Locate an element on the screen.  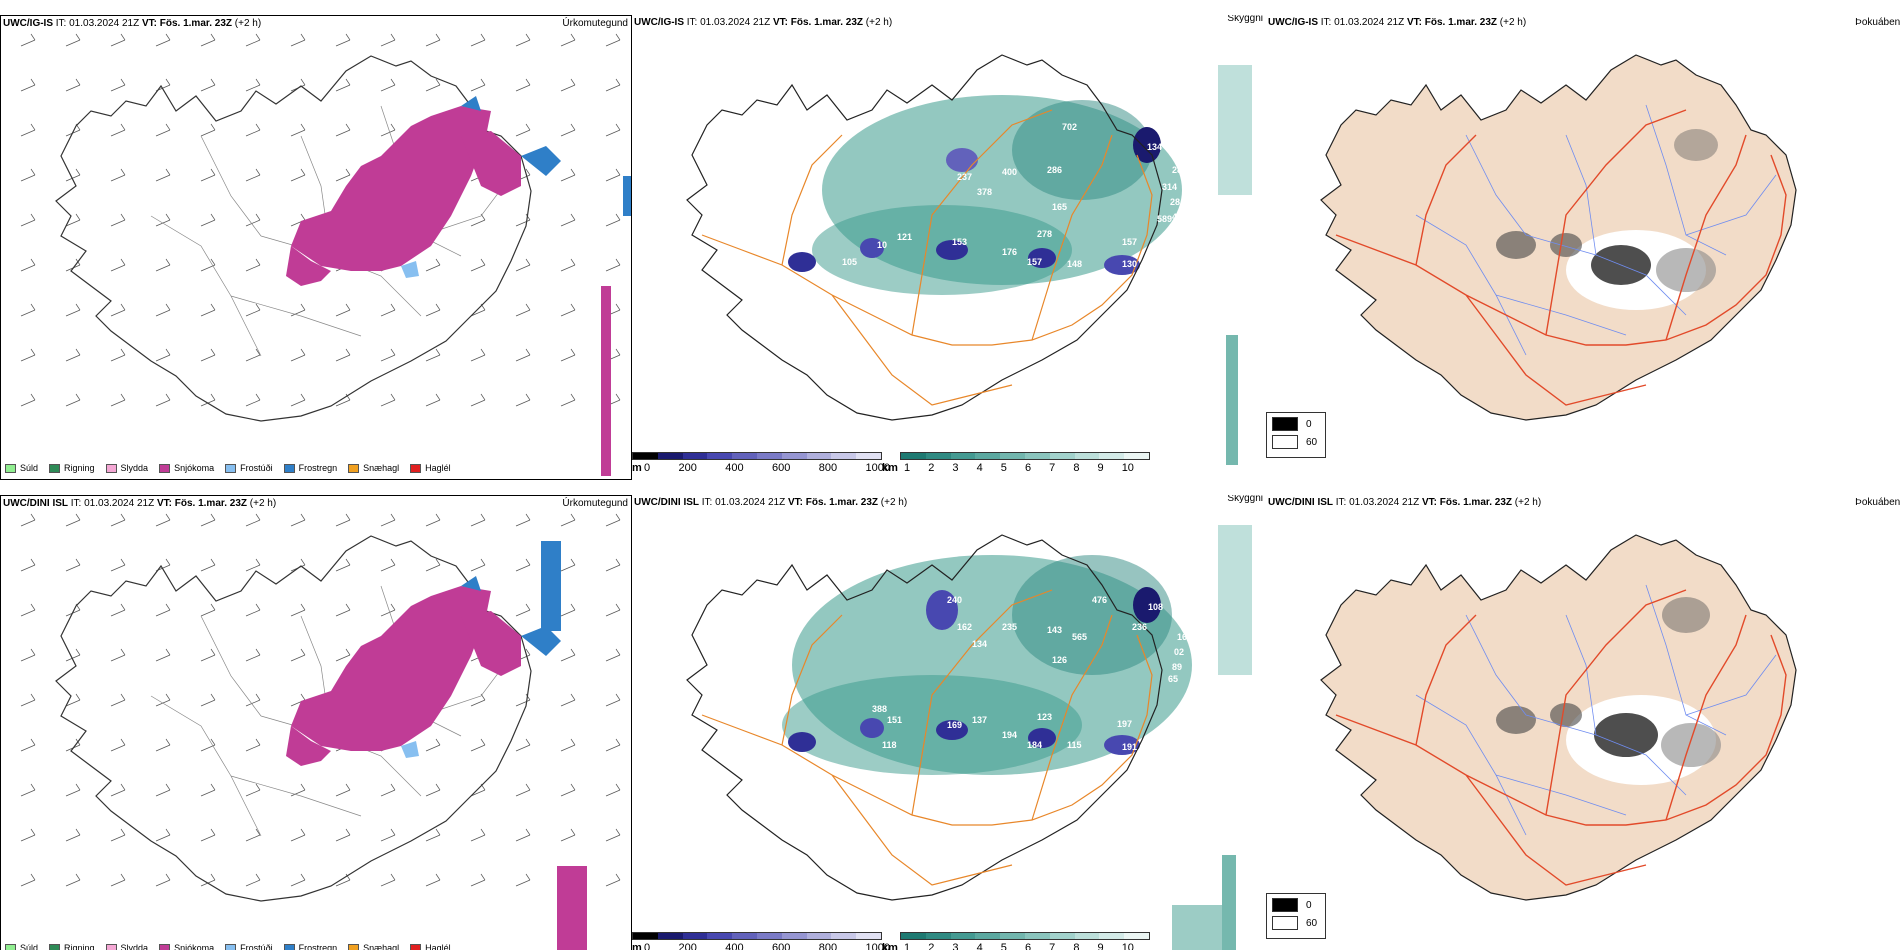
precip-map is located at coordinates (320, 731).